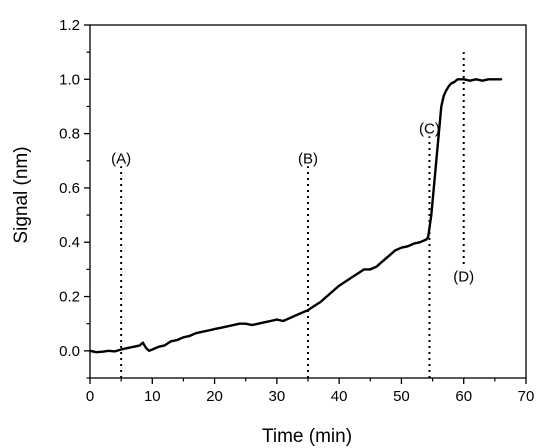  I want to click on marker-label: (B), so click(308, 158).